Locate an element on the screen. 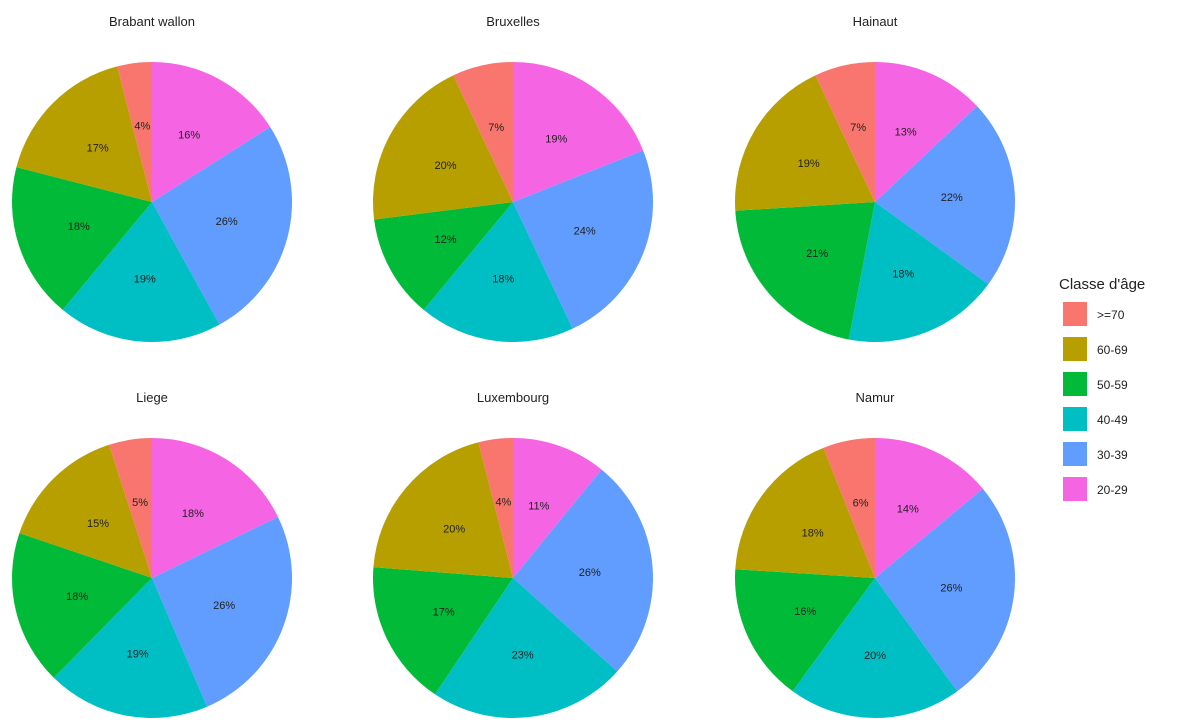 The height and width of the screenshot is (720, 1201). slice-label-liege-50-59: 18% is located at coordinates (77, 597).